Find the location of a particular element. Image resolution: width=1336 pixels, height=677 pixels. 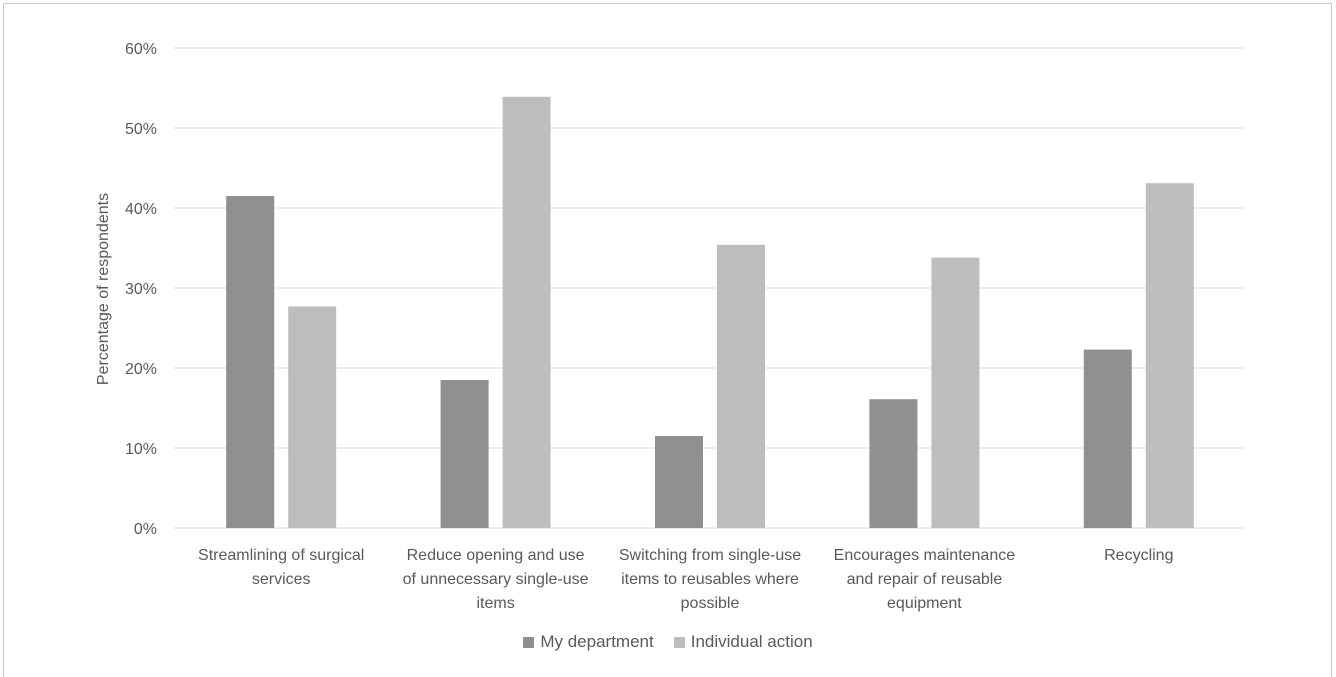

y-tick-label: 50% is located at coordinates (141, 129).